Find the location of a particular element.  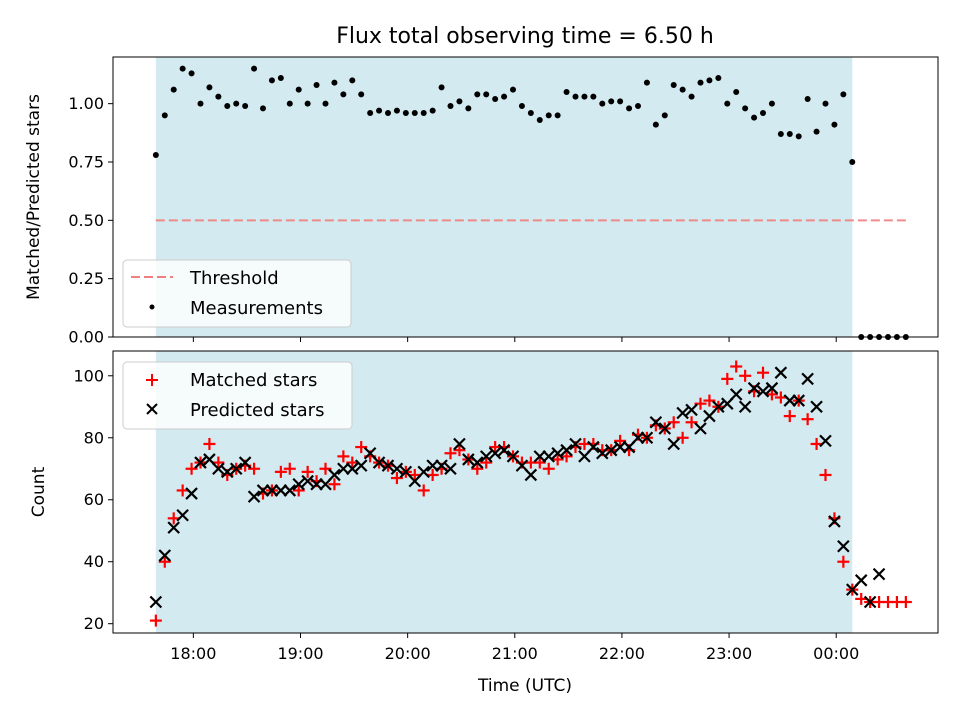

top-y-tick-label: 0.50 is located at coordinates (86, 220).